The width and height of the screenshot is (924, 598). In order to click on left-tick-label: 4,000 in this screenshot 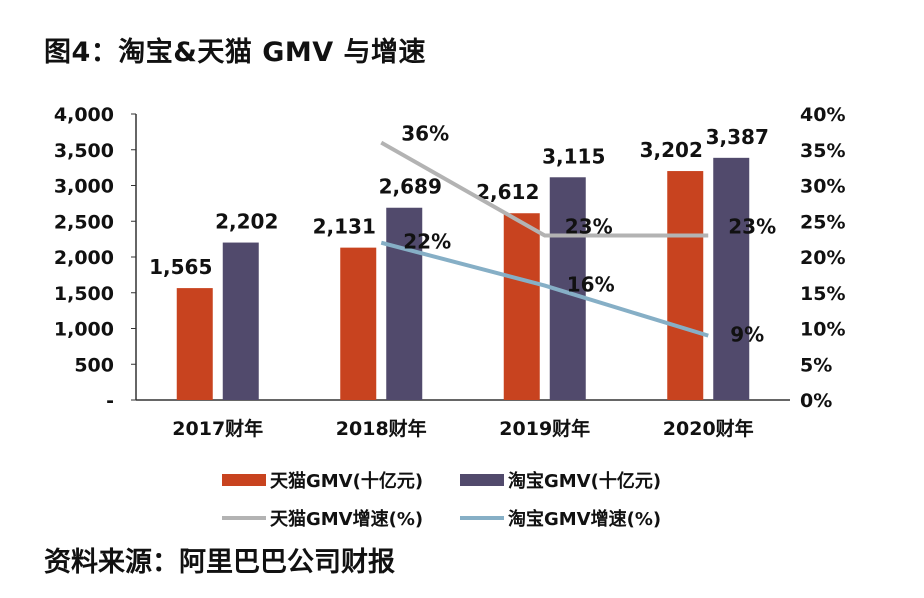, I will do `click(84, 115)`.